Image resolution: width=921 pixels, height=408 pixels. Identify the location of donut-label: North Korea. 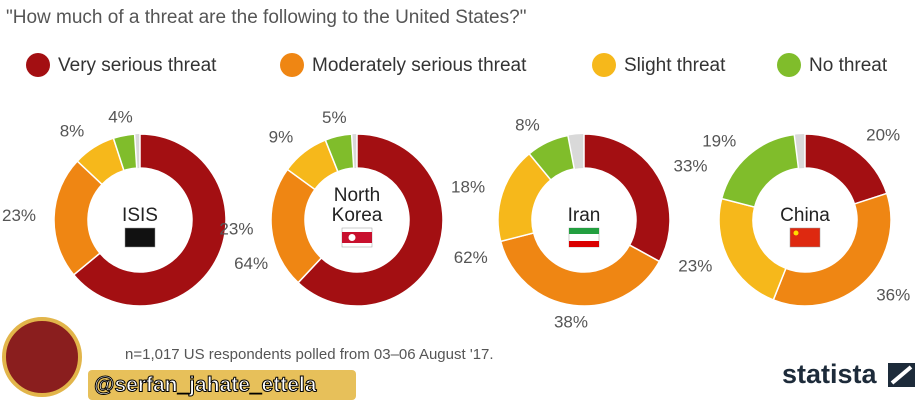
(357, 205).